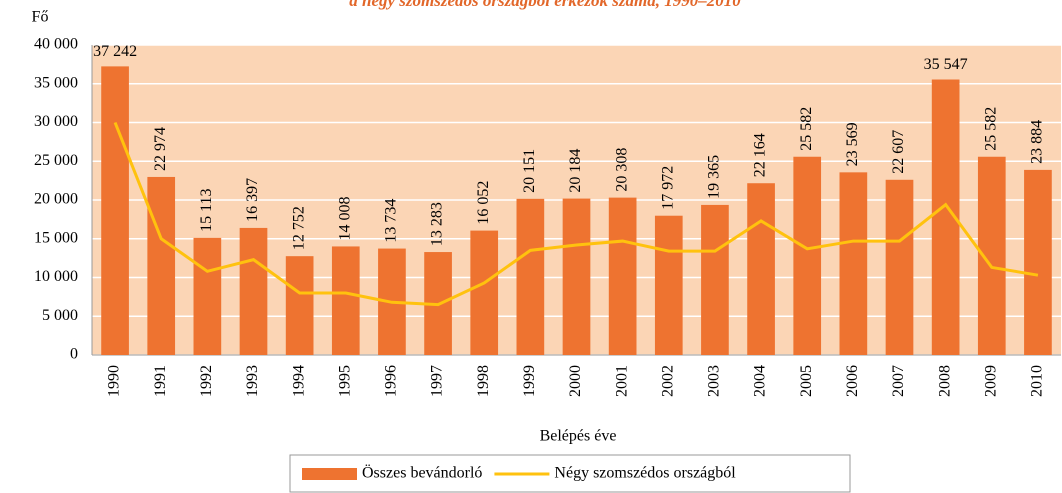 The image size is (1062, 493). Describe the element at coordinates (575, 381) in the screenshot. I see `x-tick-label: 2000` at that location.